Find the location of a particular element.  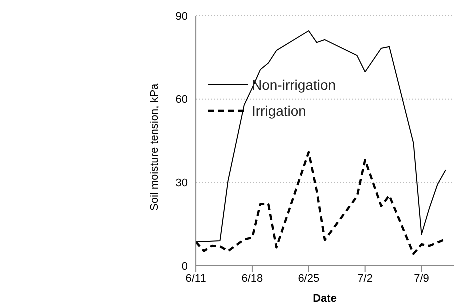

x-tick-label: 6/11 is located at coordinates (196, 278).